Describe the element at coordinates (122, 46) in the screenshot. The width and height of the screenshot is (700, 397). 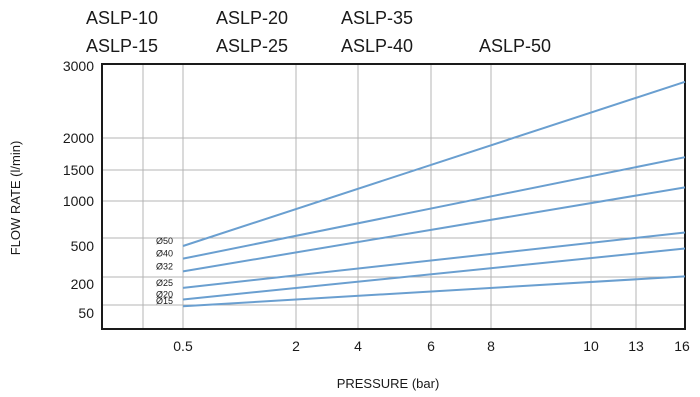
I see `model-label: ASLP-15` at that location.